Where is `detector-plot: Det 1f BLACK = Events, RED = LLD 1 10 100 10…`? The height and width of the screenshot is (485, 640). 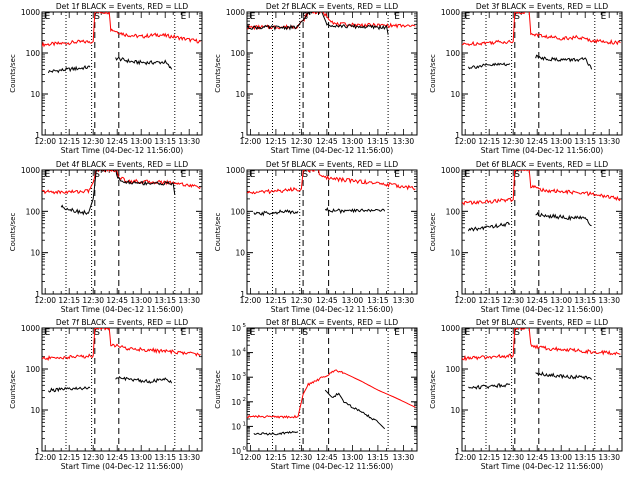 detector-plot: Det 1f BLACK = Events, RED = LLD 1 10 100 10… is located at coordinates (106, 78).